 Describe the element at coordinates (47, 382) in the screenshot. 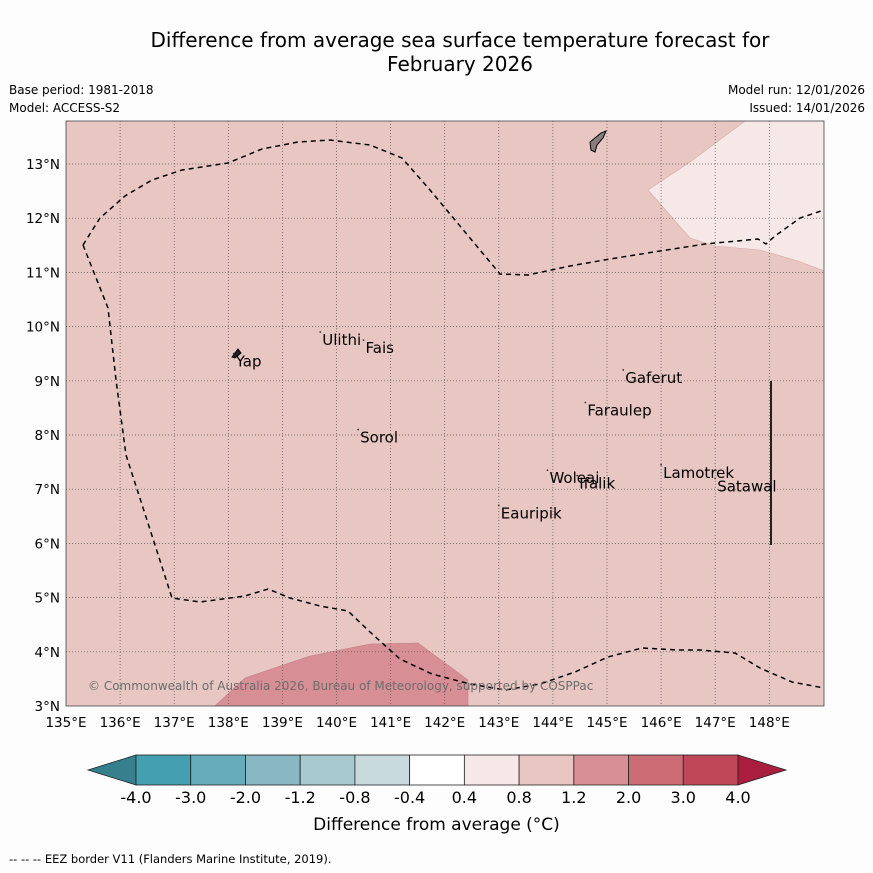

I see `lat-tick-label: 9°N` at that location.